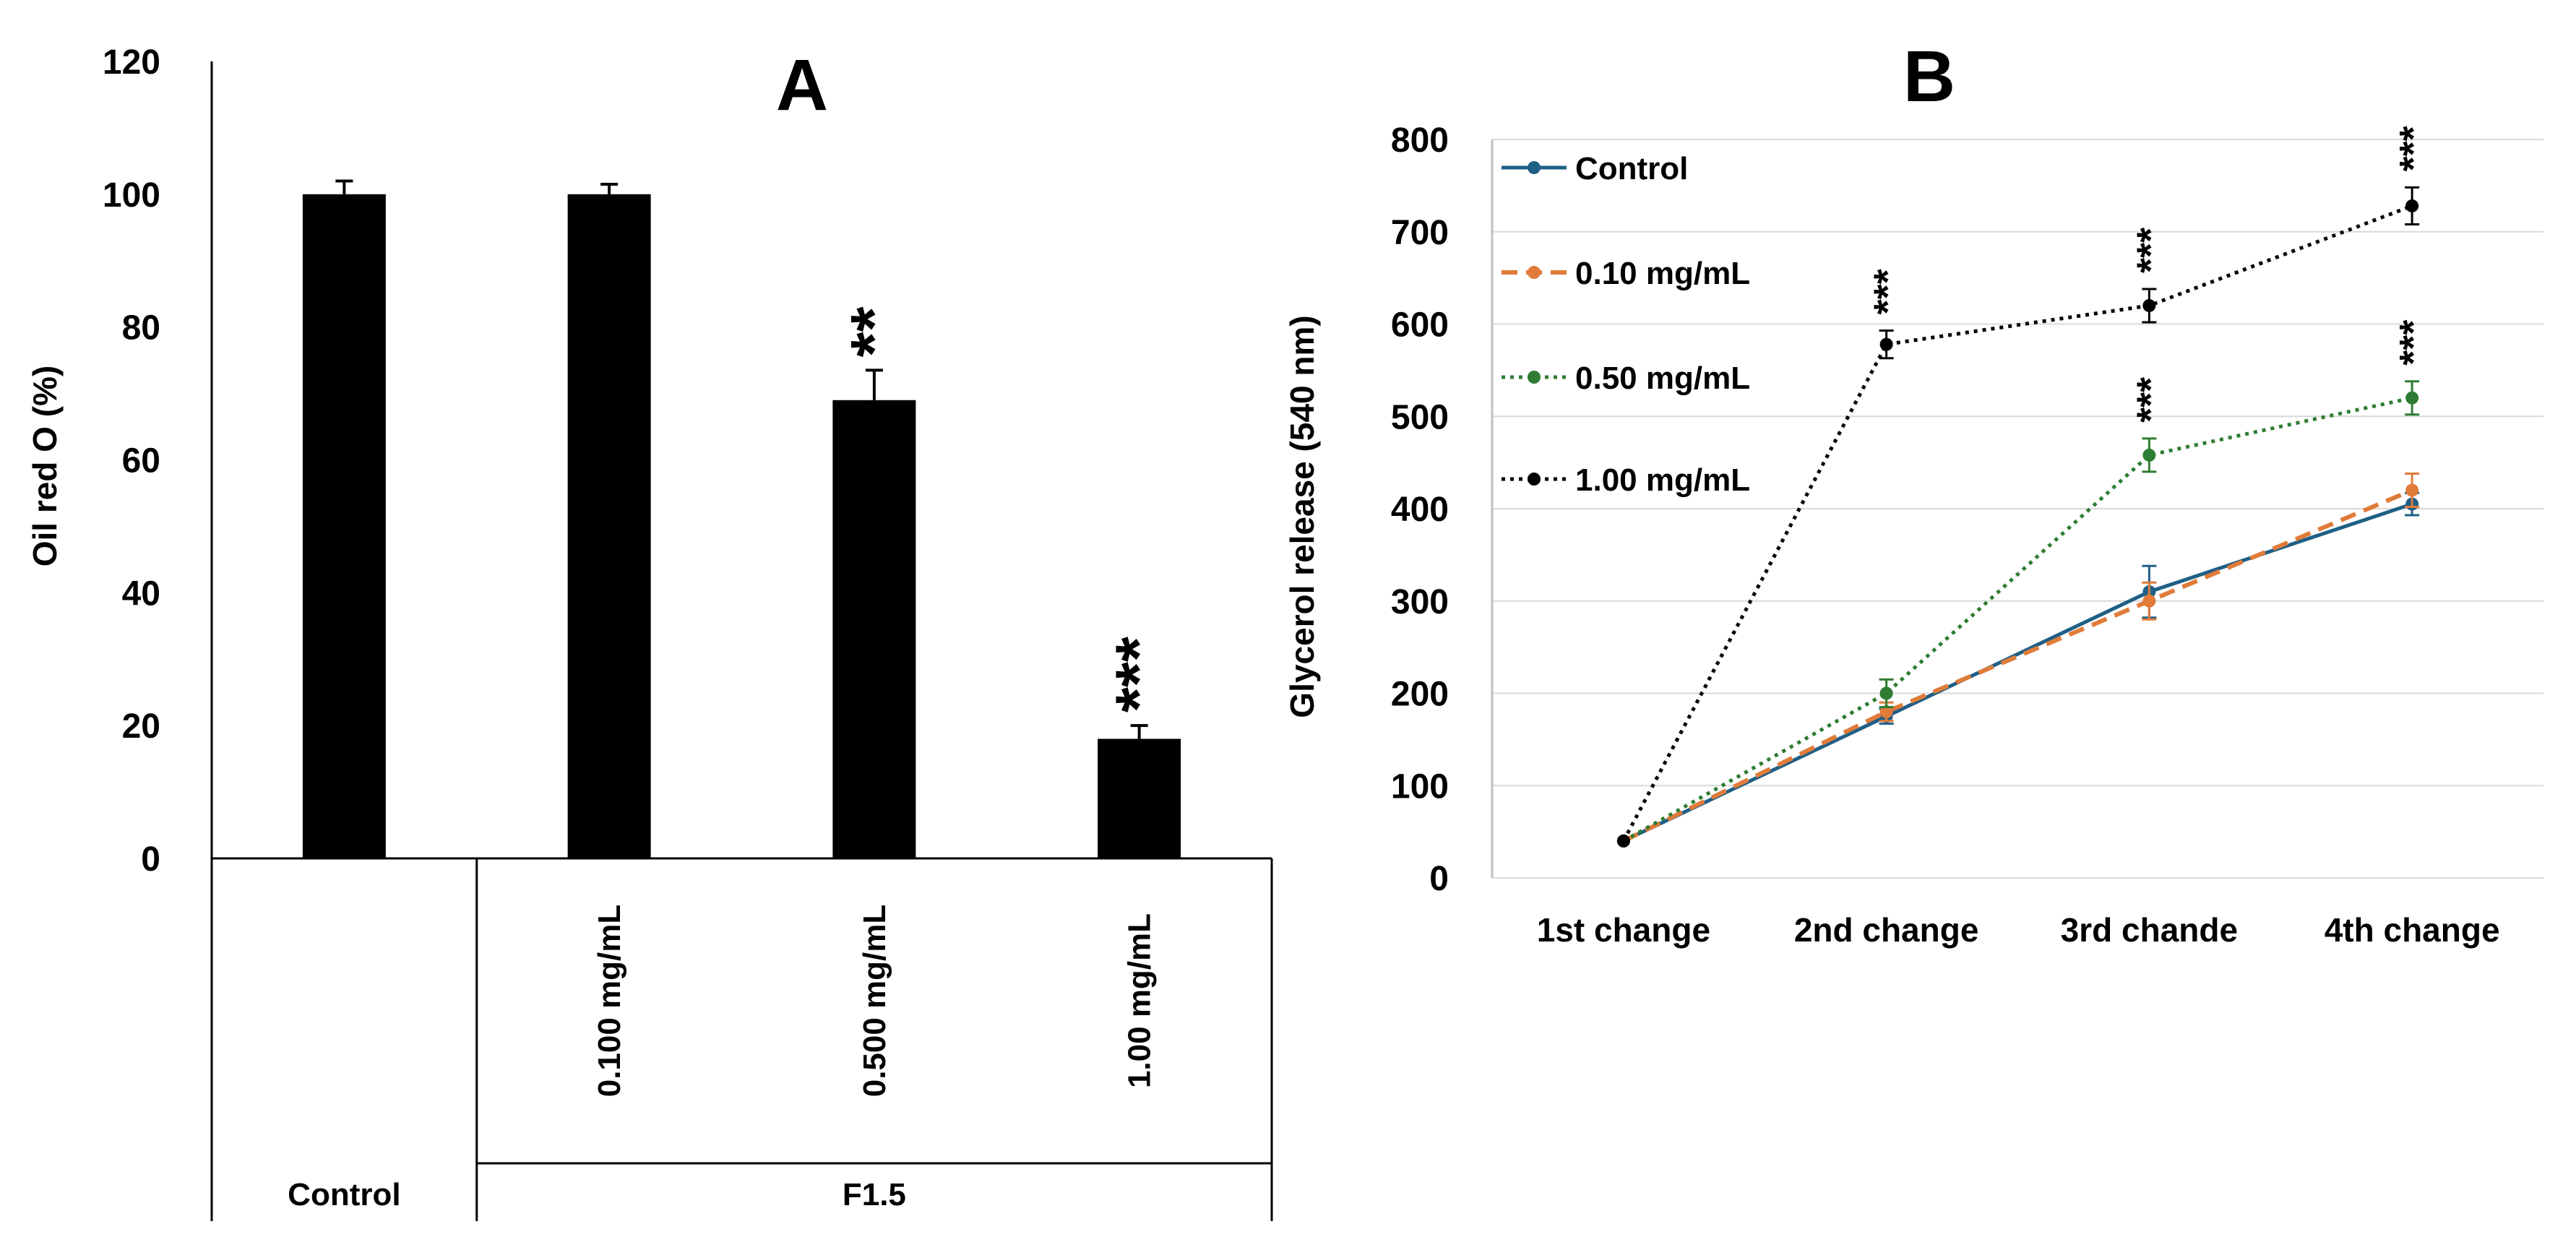  What do you see at coordinates (1623, 930) in the screenshot?
I see `panel-b-x-tick-label: 1st change` at bounding box center [1623, 930].